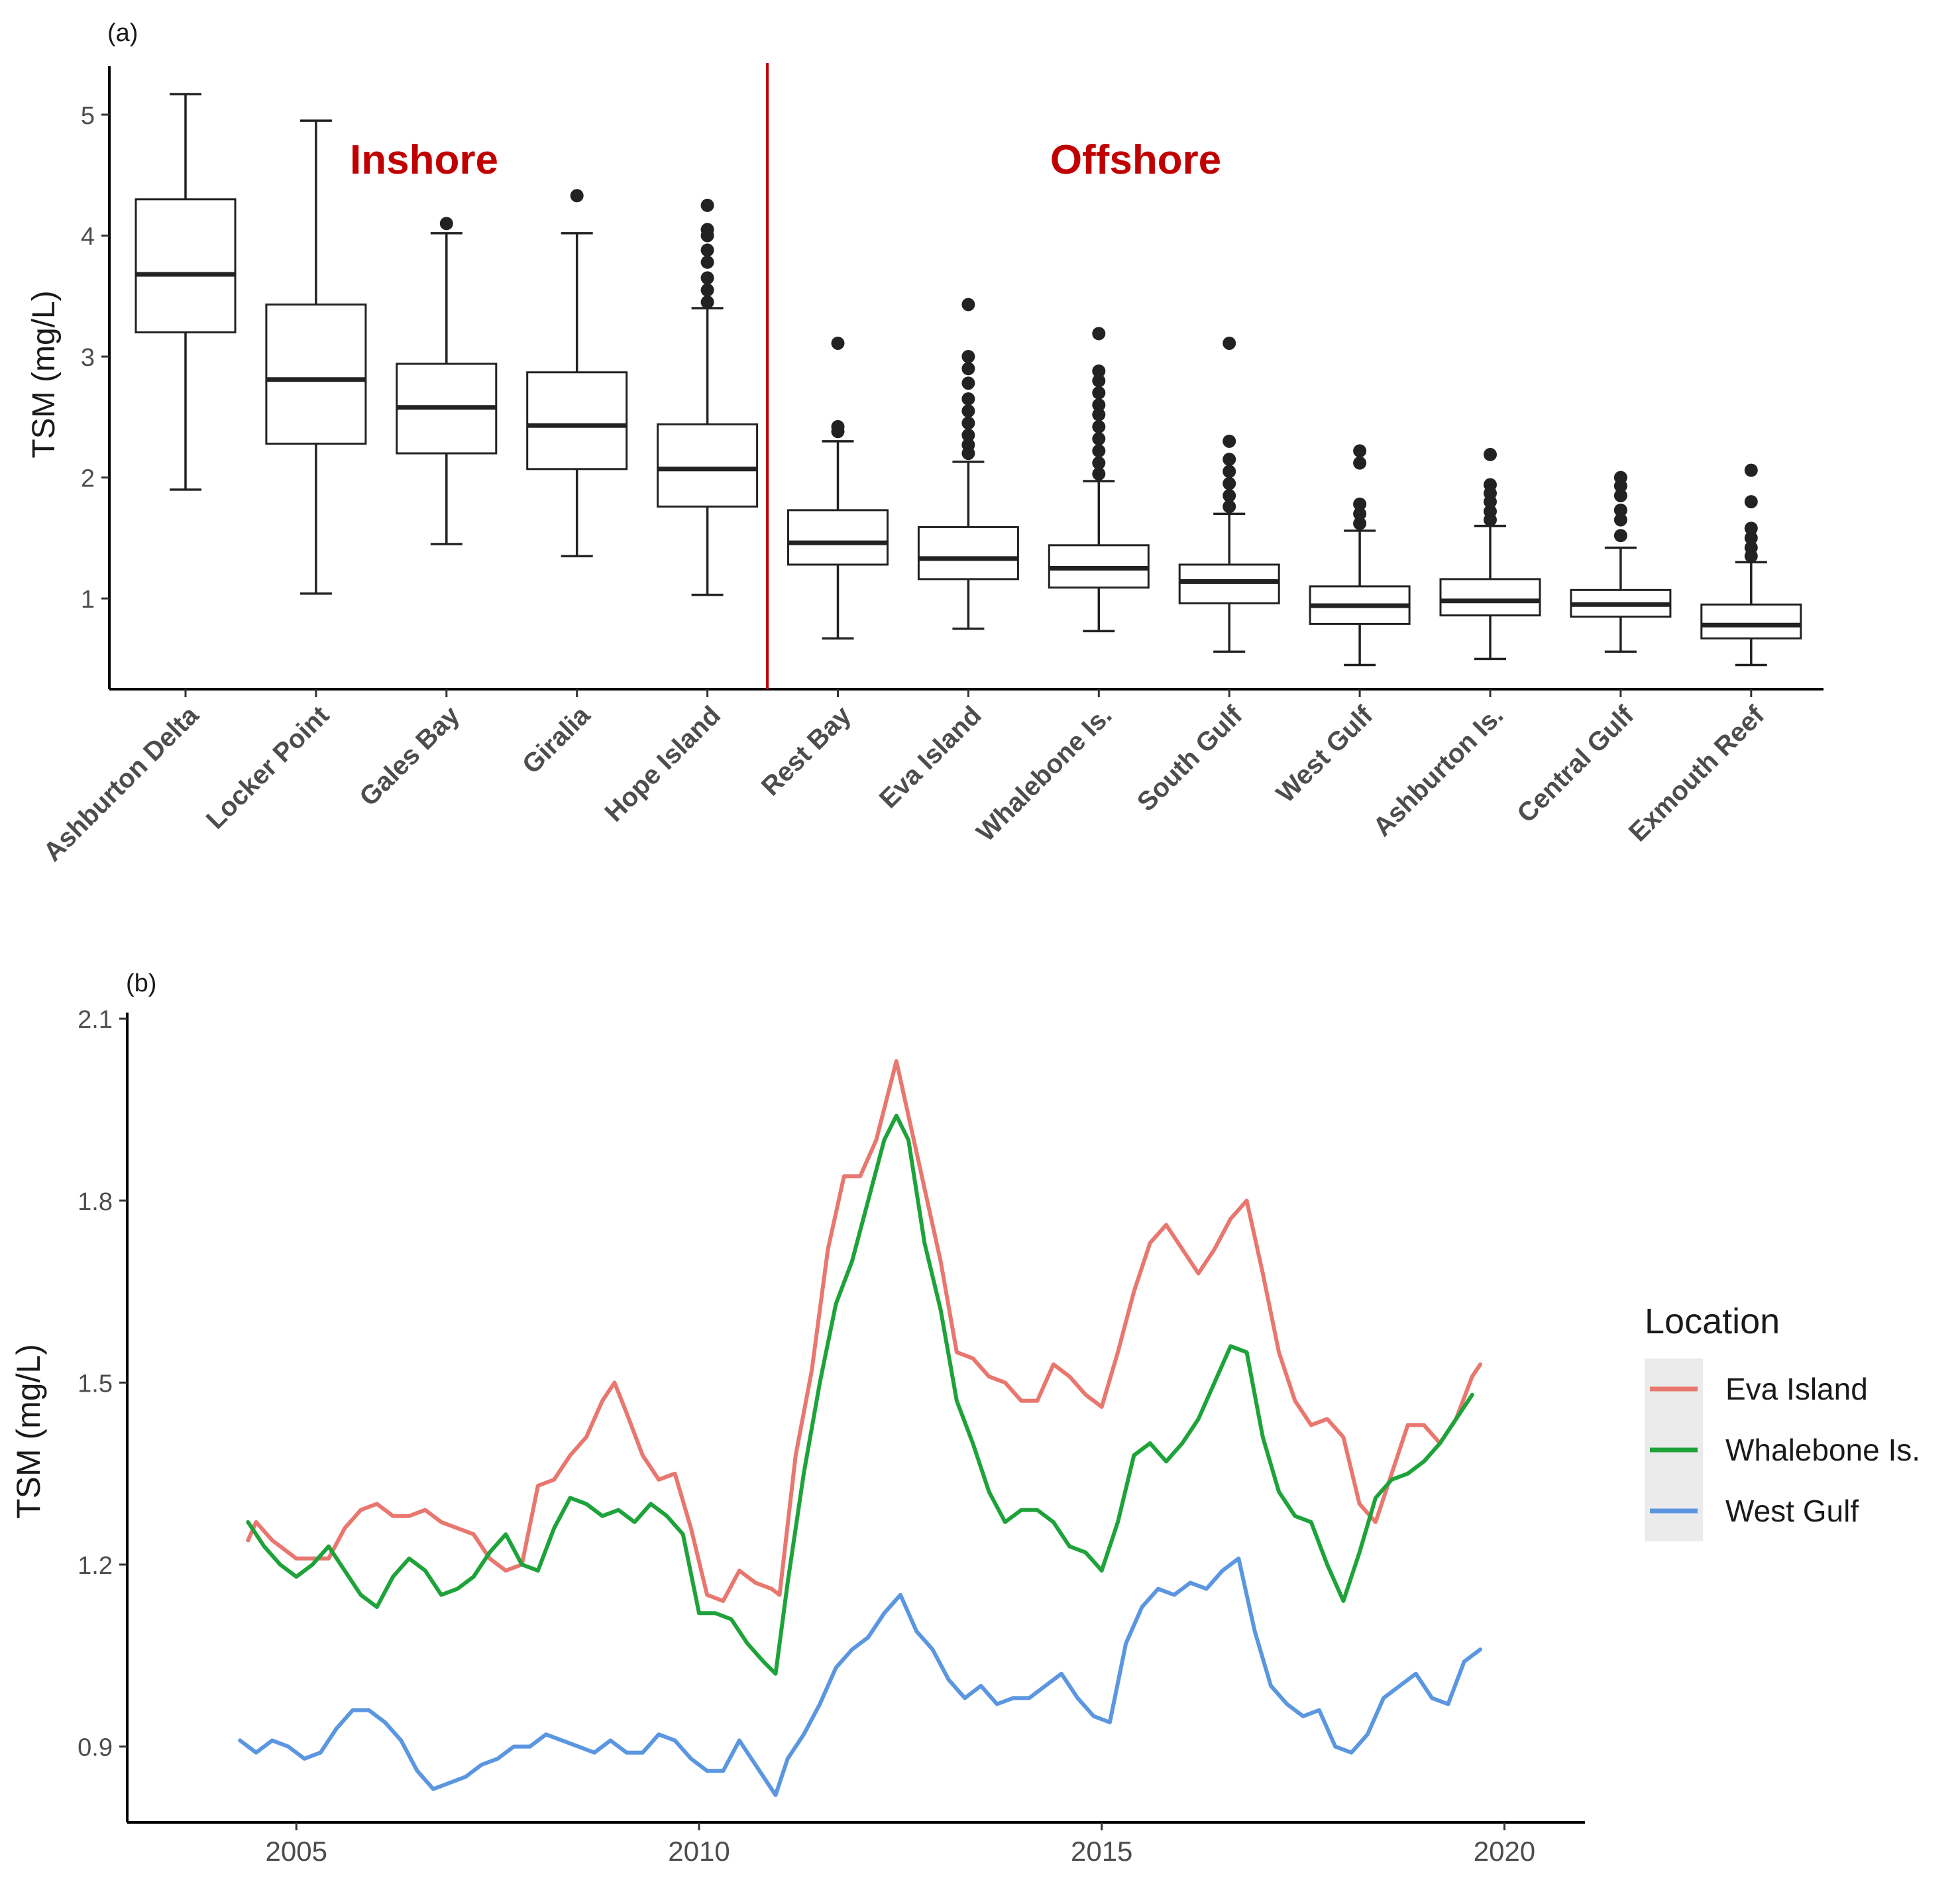 This screenshot has height=1884, width=1960. Describe the element at coordinates (409, 756) in the screenshot. I see `panel-a-x-tick-label: Gales Bay` at that location.